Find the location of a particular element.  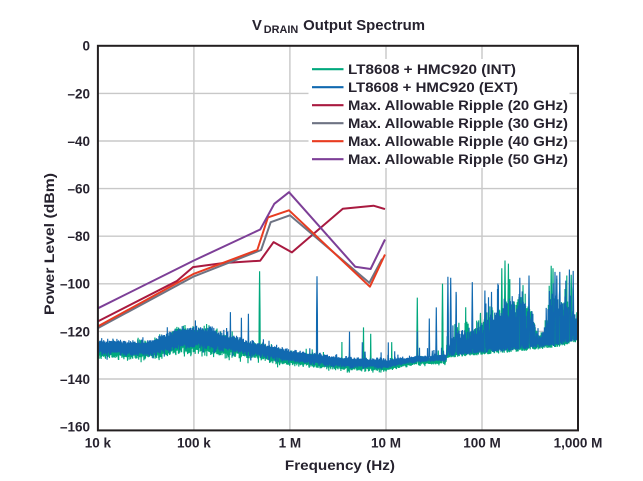

svg-text: –80 is located at coordinates (78, 236).